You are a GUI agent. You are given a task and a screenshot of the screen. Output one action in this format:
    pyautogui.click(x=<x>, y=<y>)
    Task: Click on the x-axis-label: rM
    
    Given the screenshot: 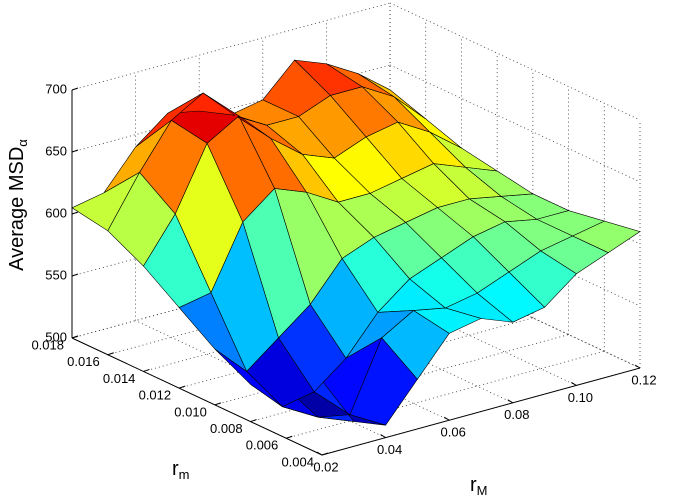 What is the action you would take?
    pyautogui.click(x=479, y=486)
    